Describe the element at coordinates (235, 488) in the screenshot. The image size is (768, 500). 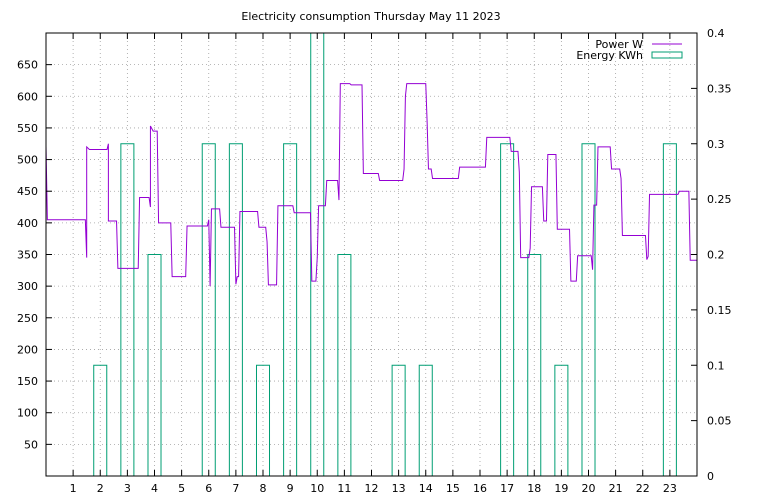
I see `x-tick-label: 7` at that location.